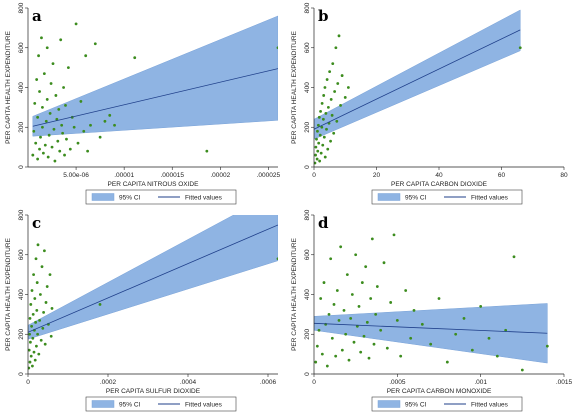  Describe the element at coordinates (153, 278) in the screenshot. I see `fitted-line` at that location.